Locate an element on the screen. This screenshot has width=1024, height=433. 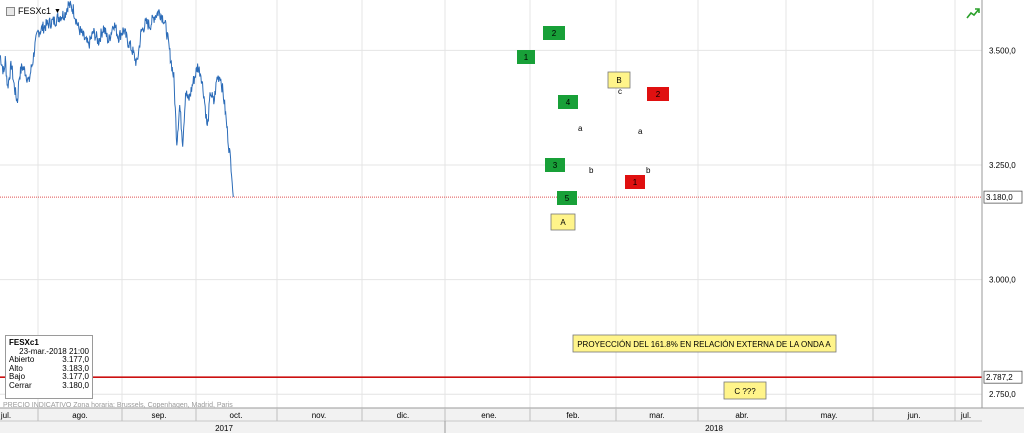
c-wave-box is located at coordinates (745, 390).